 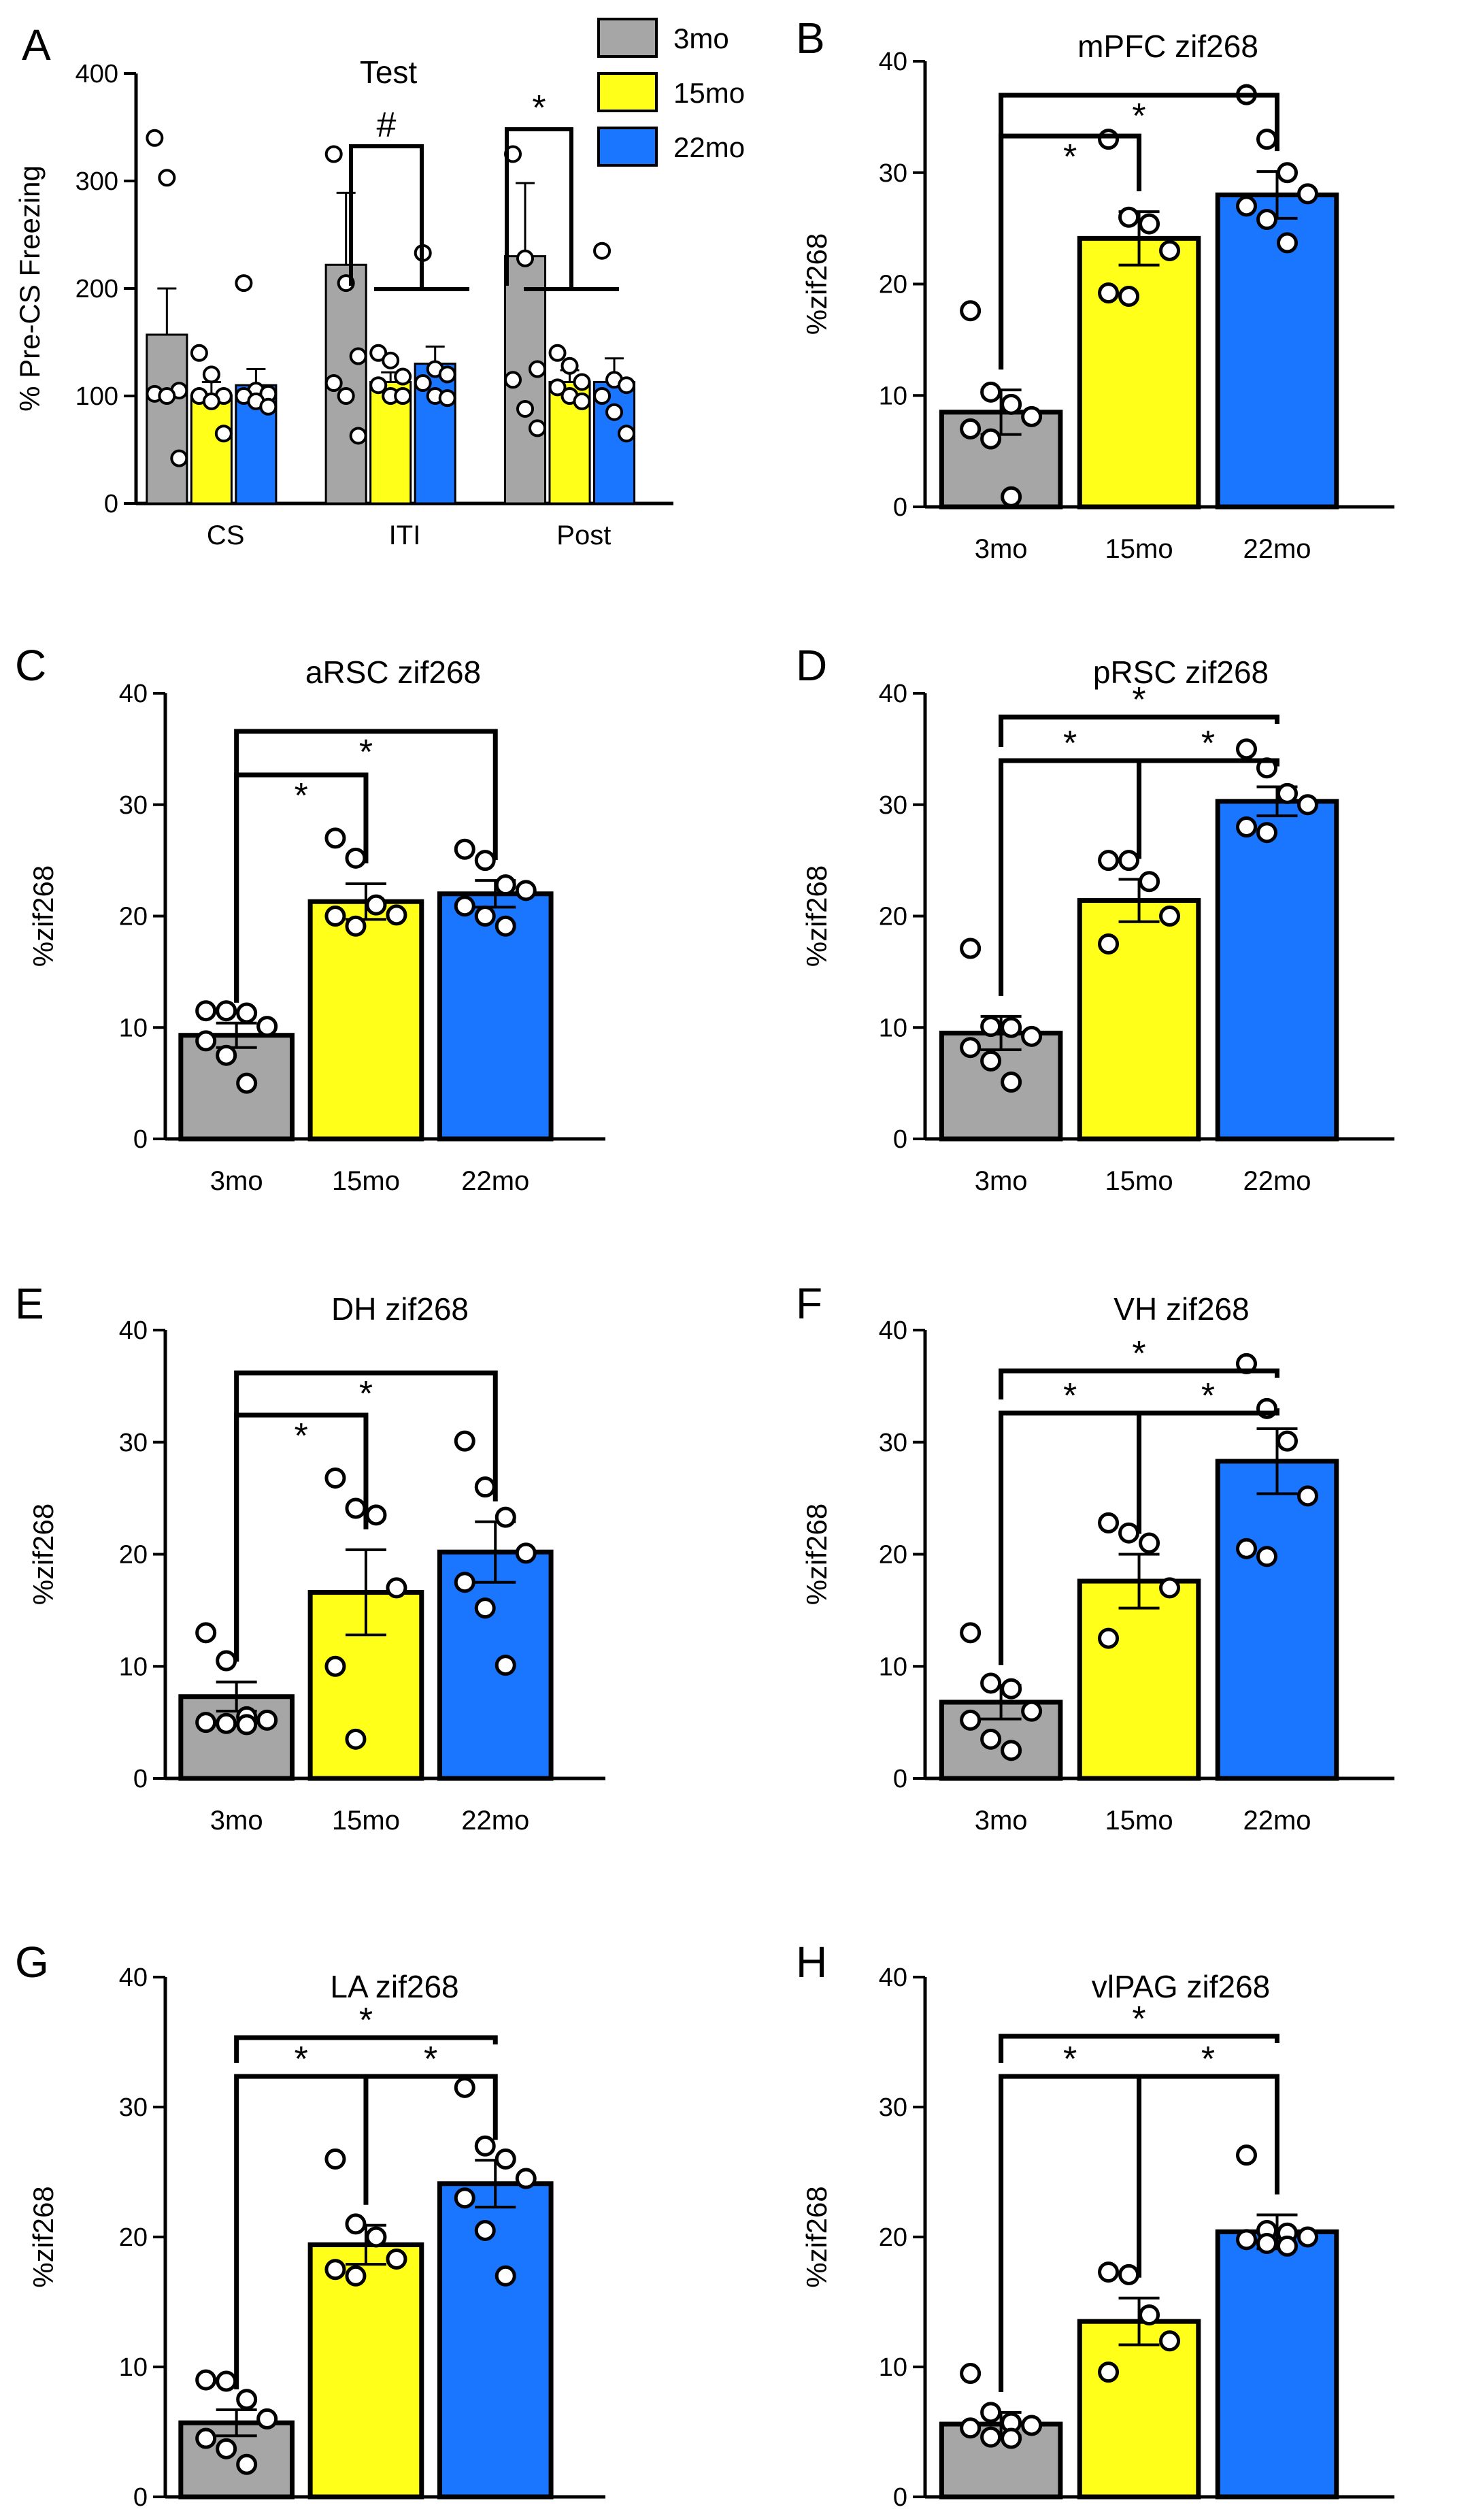 I want to click on panel-e-title: DH zif268, so click(x=400, y=1309).